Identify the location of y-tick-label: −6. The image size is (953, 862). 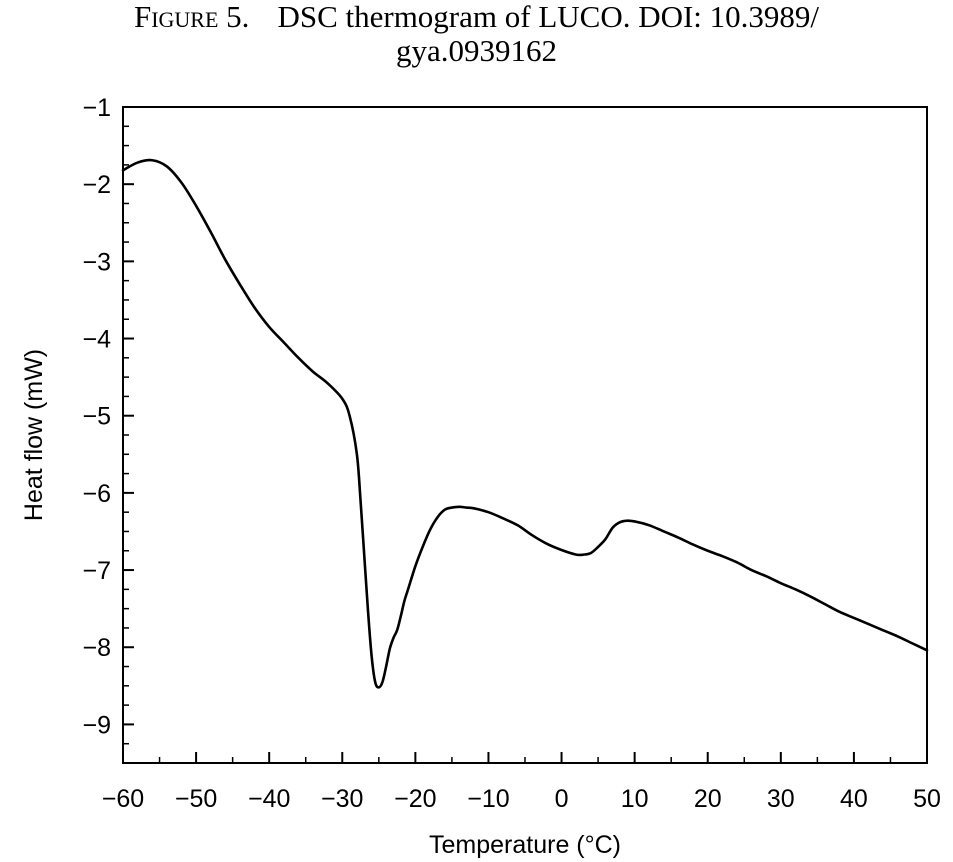
(96, 494).